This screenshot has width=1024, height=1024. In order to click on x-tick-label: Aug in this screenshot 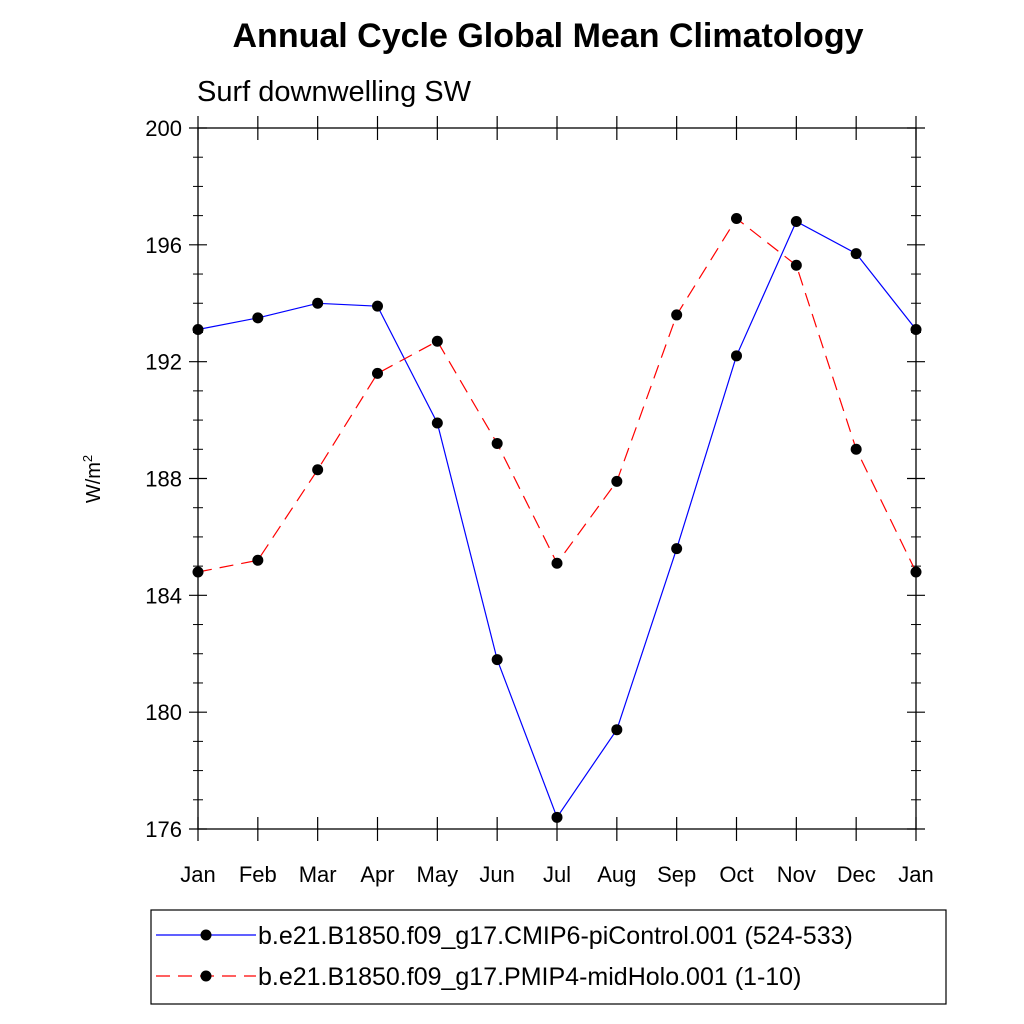, I will do `click(616, 874)`.